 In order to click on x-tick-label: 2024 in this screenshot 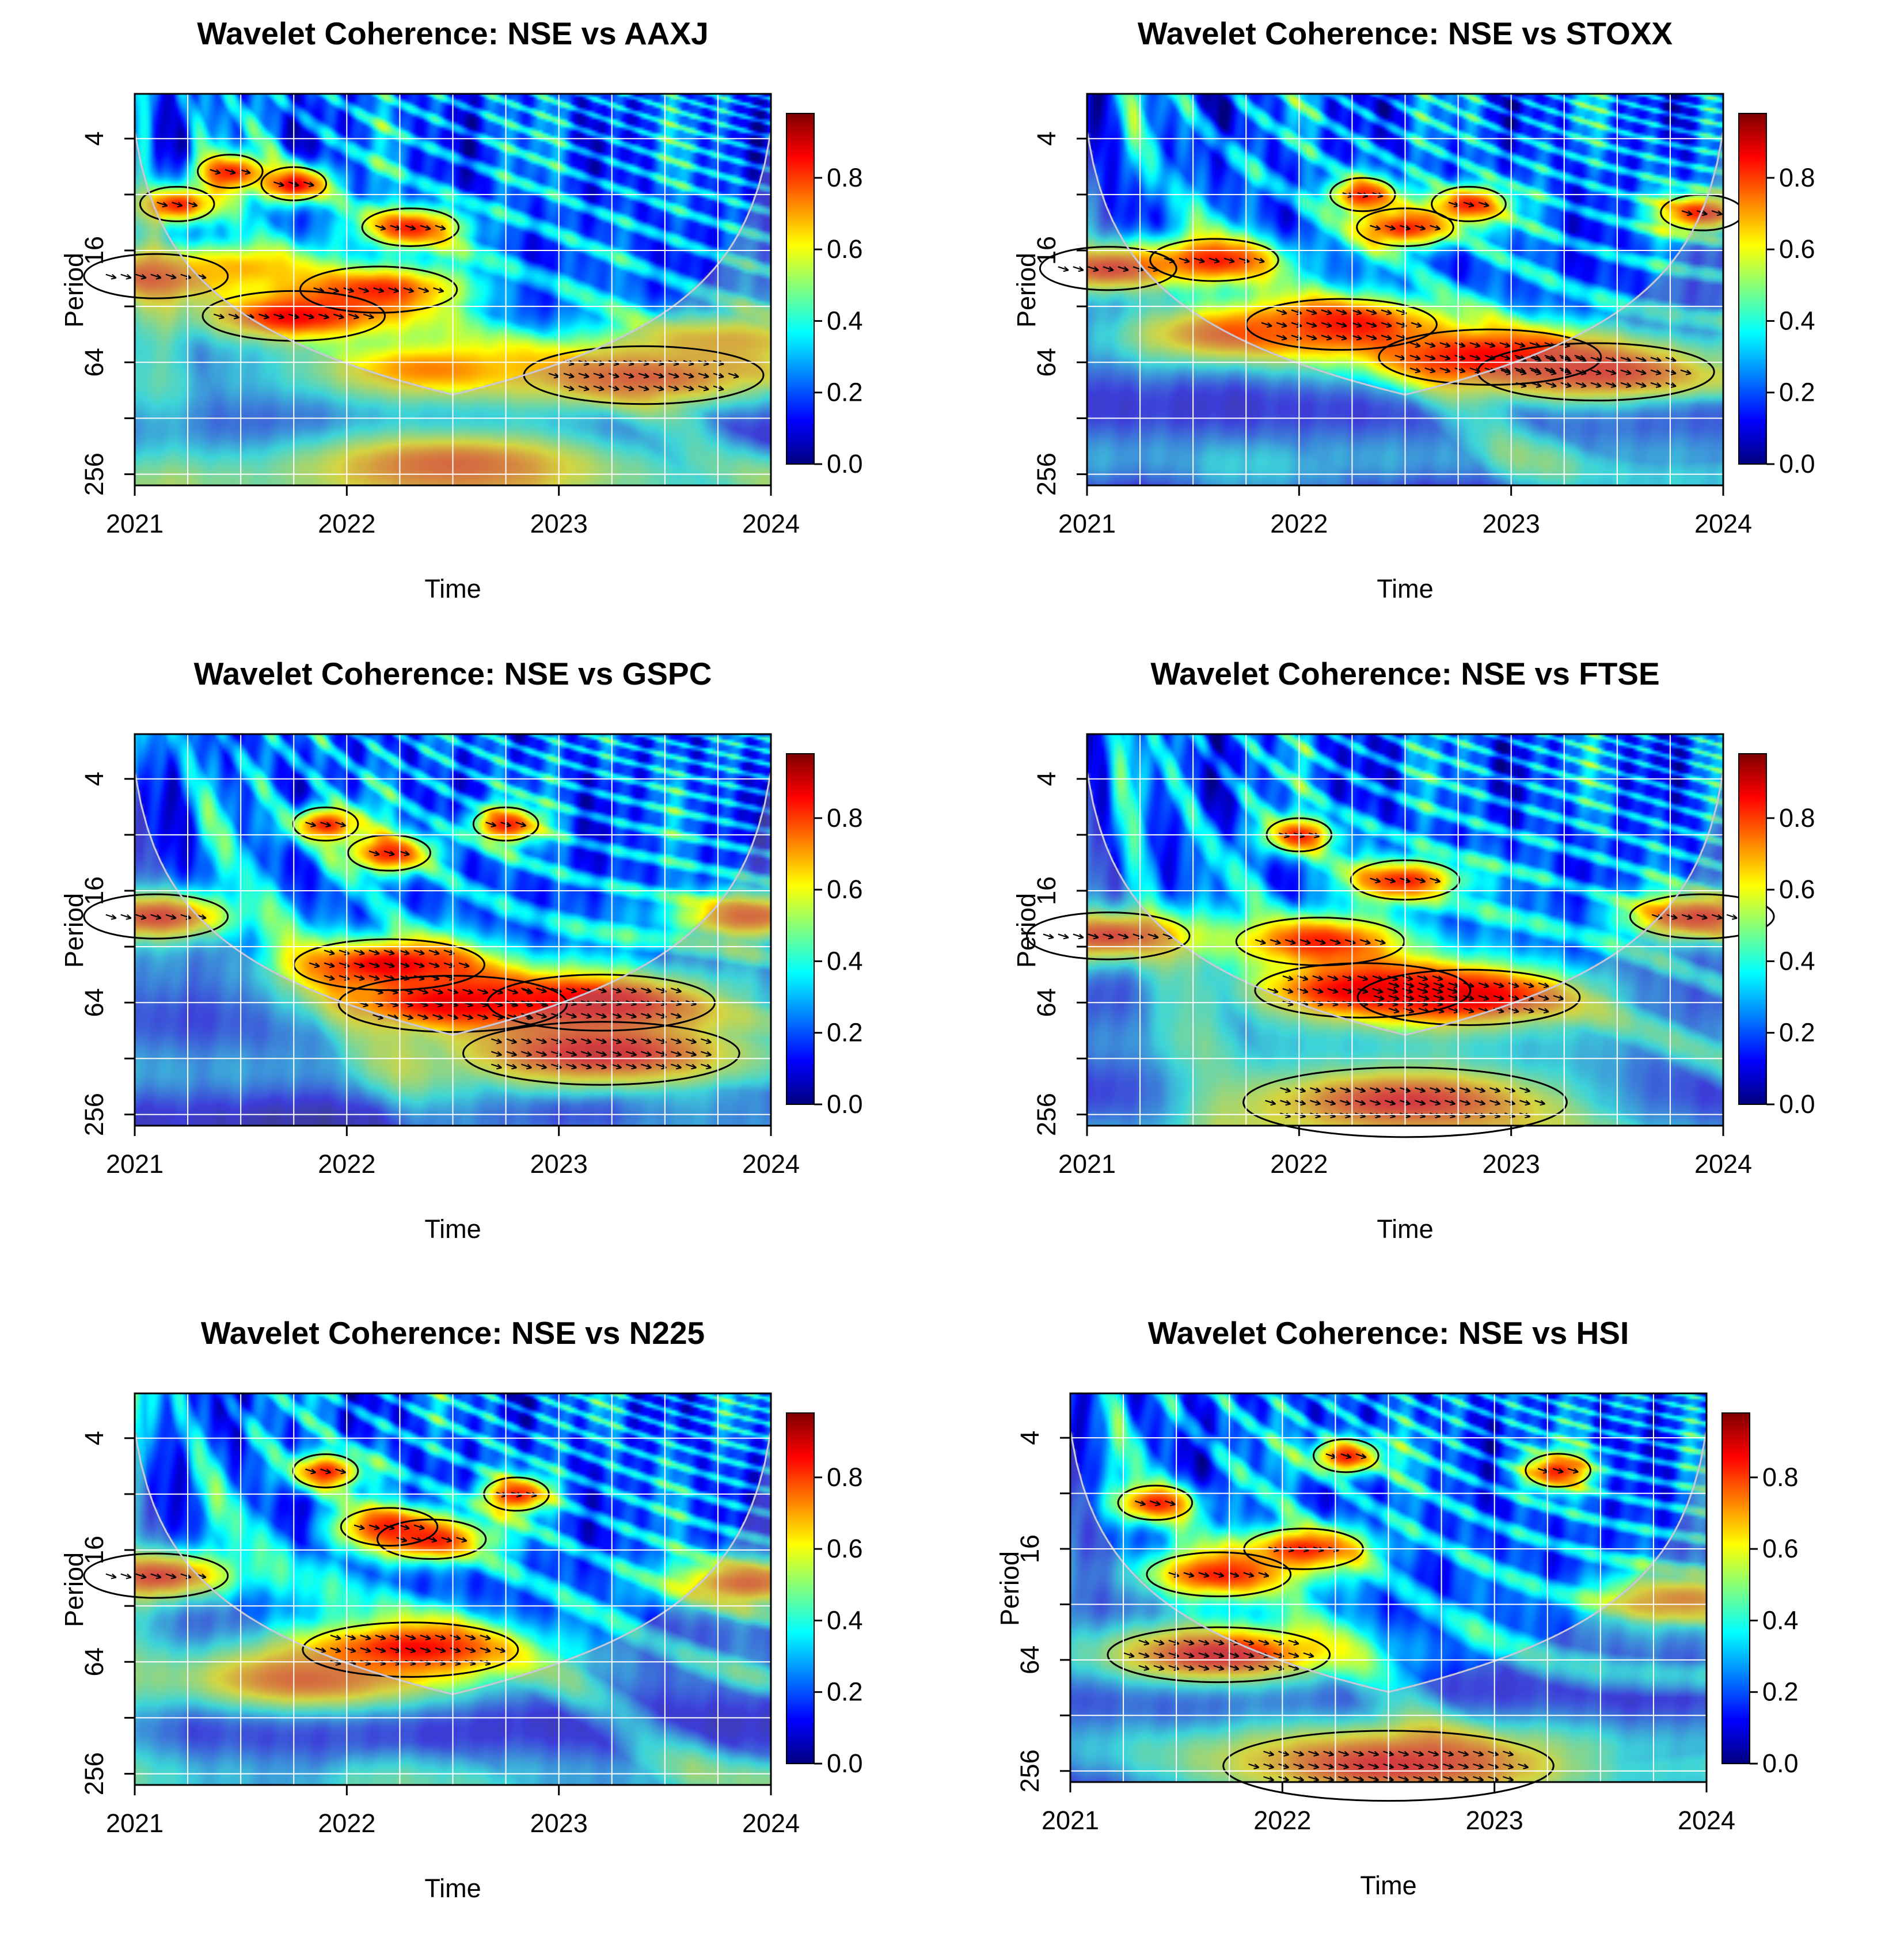, I will do `click(771, 523)`.